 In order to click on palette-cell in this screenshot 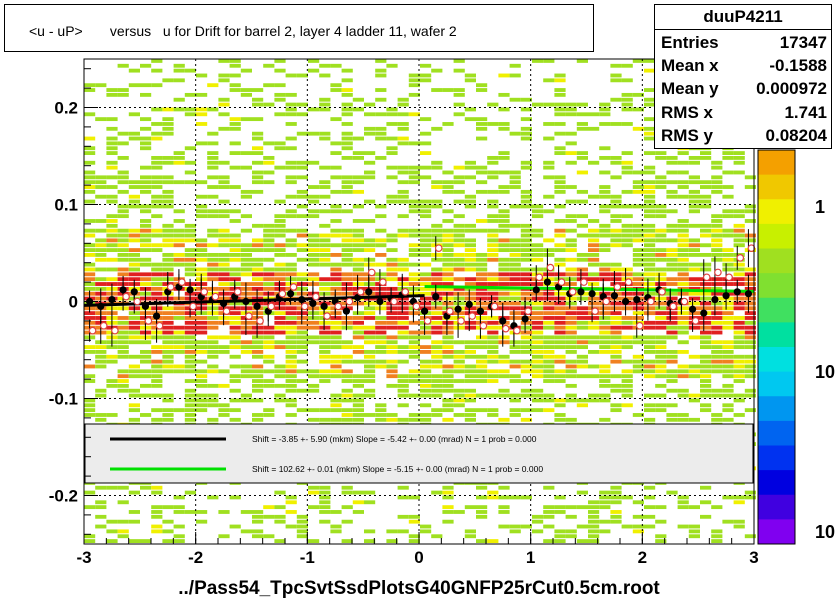, I will do `click(776, 433)`.